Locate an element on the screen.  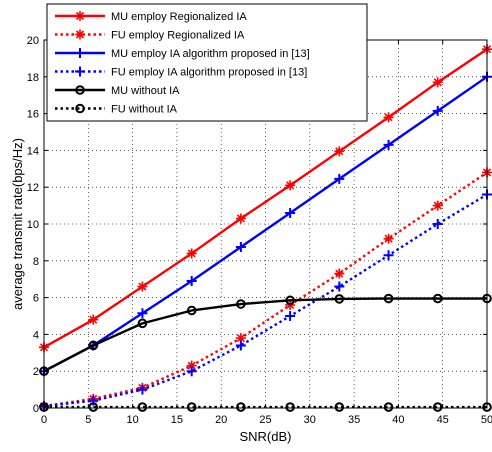
y-tick-label: 6 is located at coordinates (36, 299).